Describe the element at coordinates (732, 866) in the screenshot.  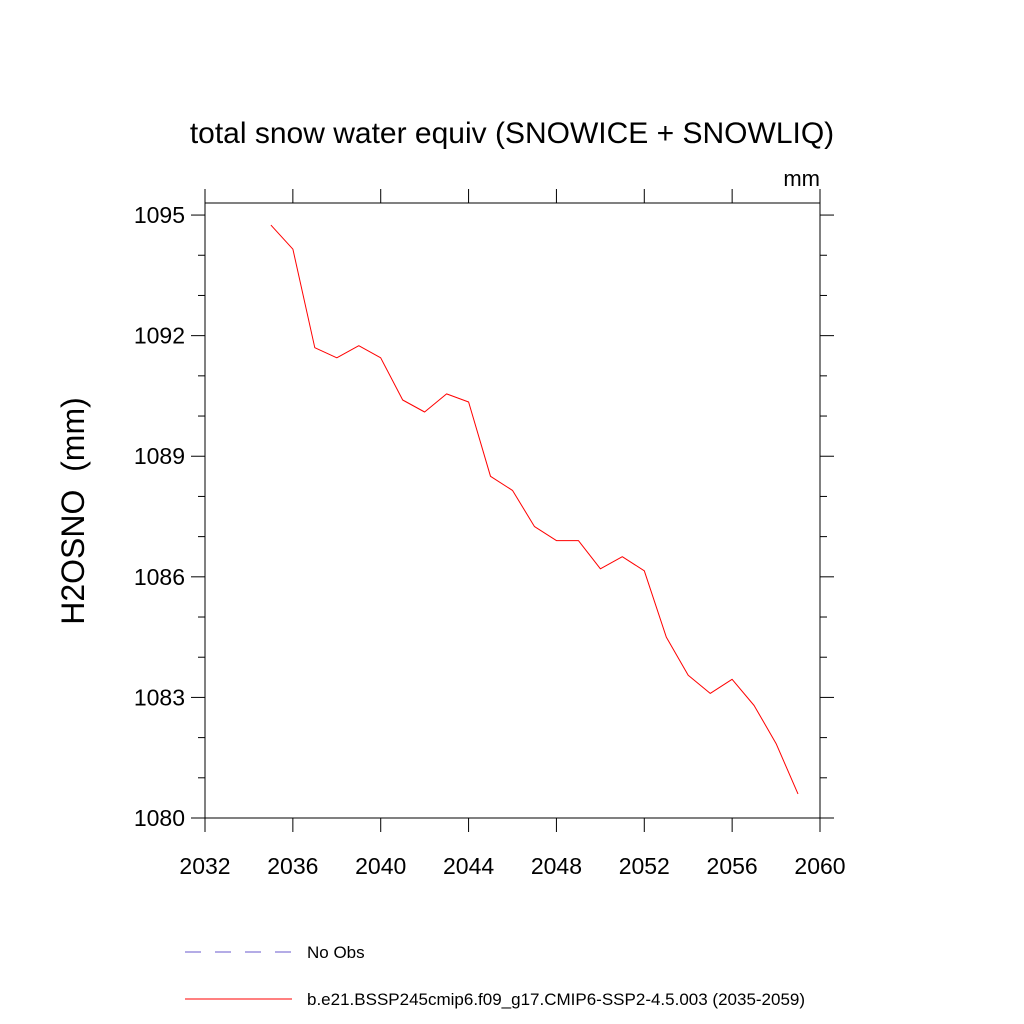
I see `x-tick-label: 2056` at that location.